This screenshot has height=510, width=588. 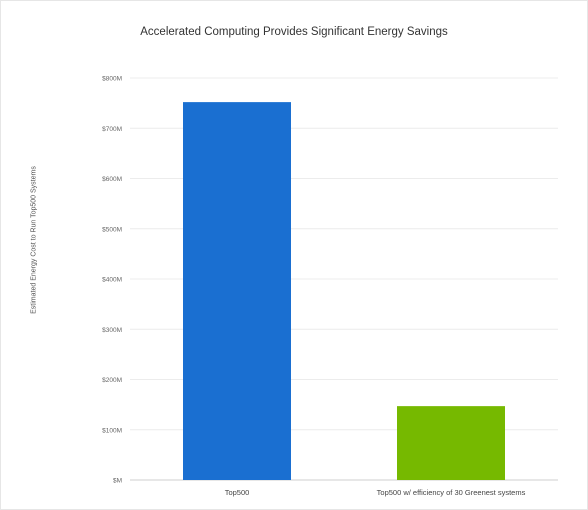 What do you see at coordinates (112, 179) in the screenshot?
I see `y-tick-label: $600M` at bounding box center [112, 179].